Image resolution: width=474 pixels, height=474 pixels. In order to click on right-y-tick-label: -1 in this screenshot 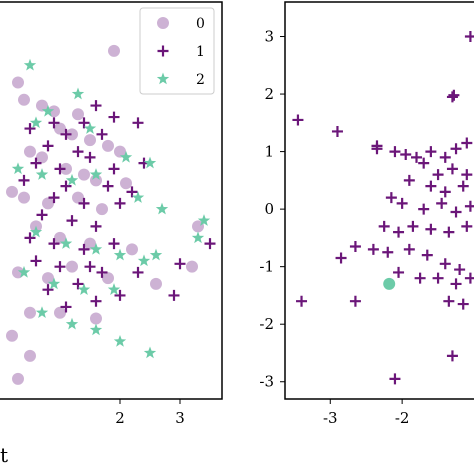, I will do `click(266, 267)`.